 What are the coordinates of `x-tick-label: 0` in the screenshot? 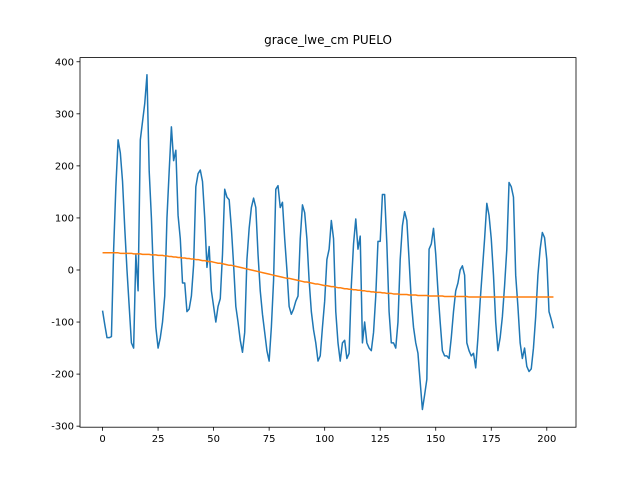 It's located at (102, 439).